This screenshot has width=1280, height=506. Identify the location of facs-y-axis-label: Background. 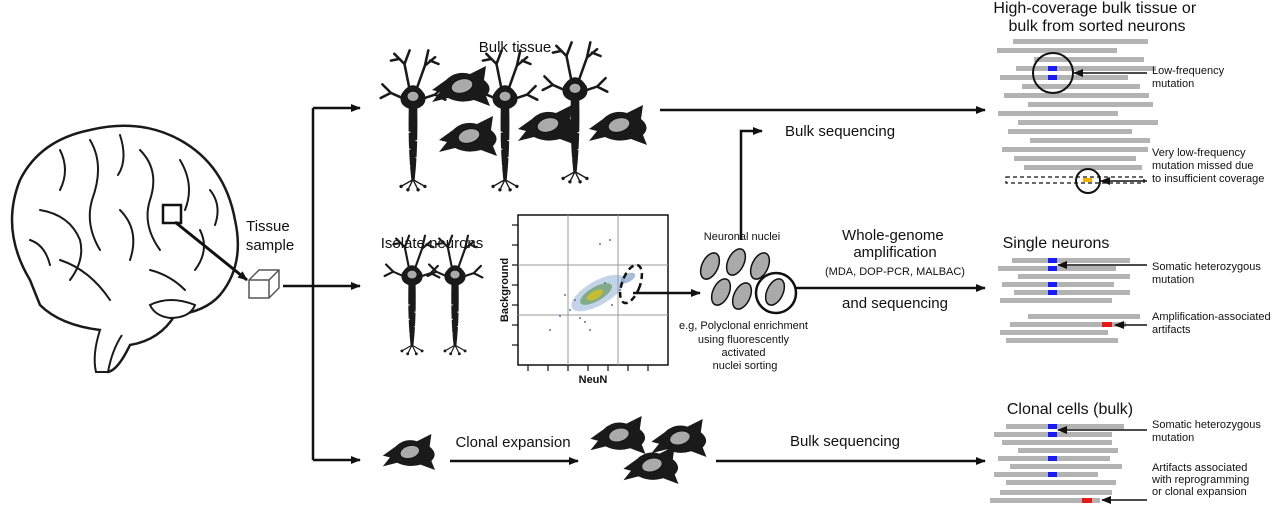
(505, 290).